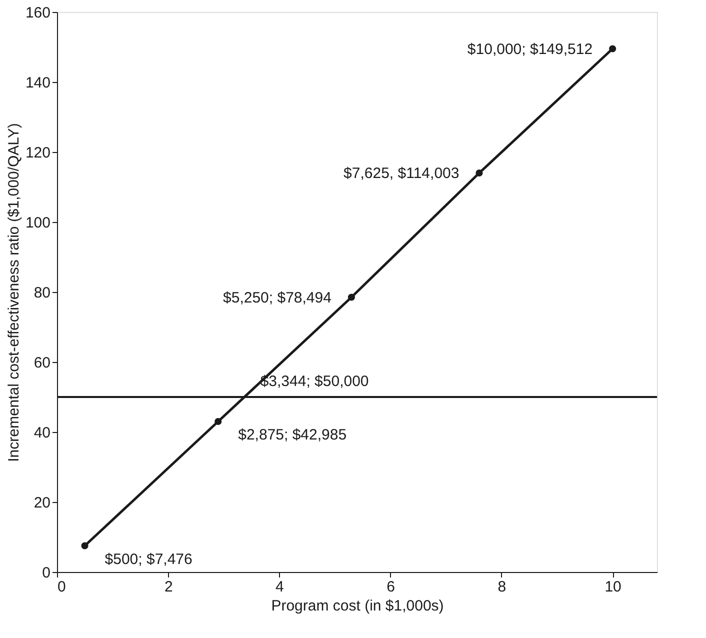 The height and width of the screenshot is (638, 706). I want to click on annotation: $2,875; $42,985, so click(292, 435).